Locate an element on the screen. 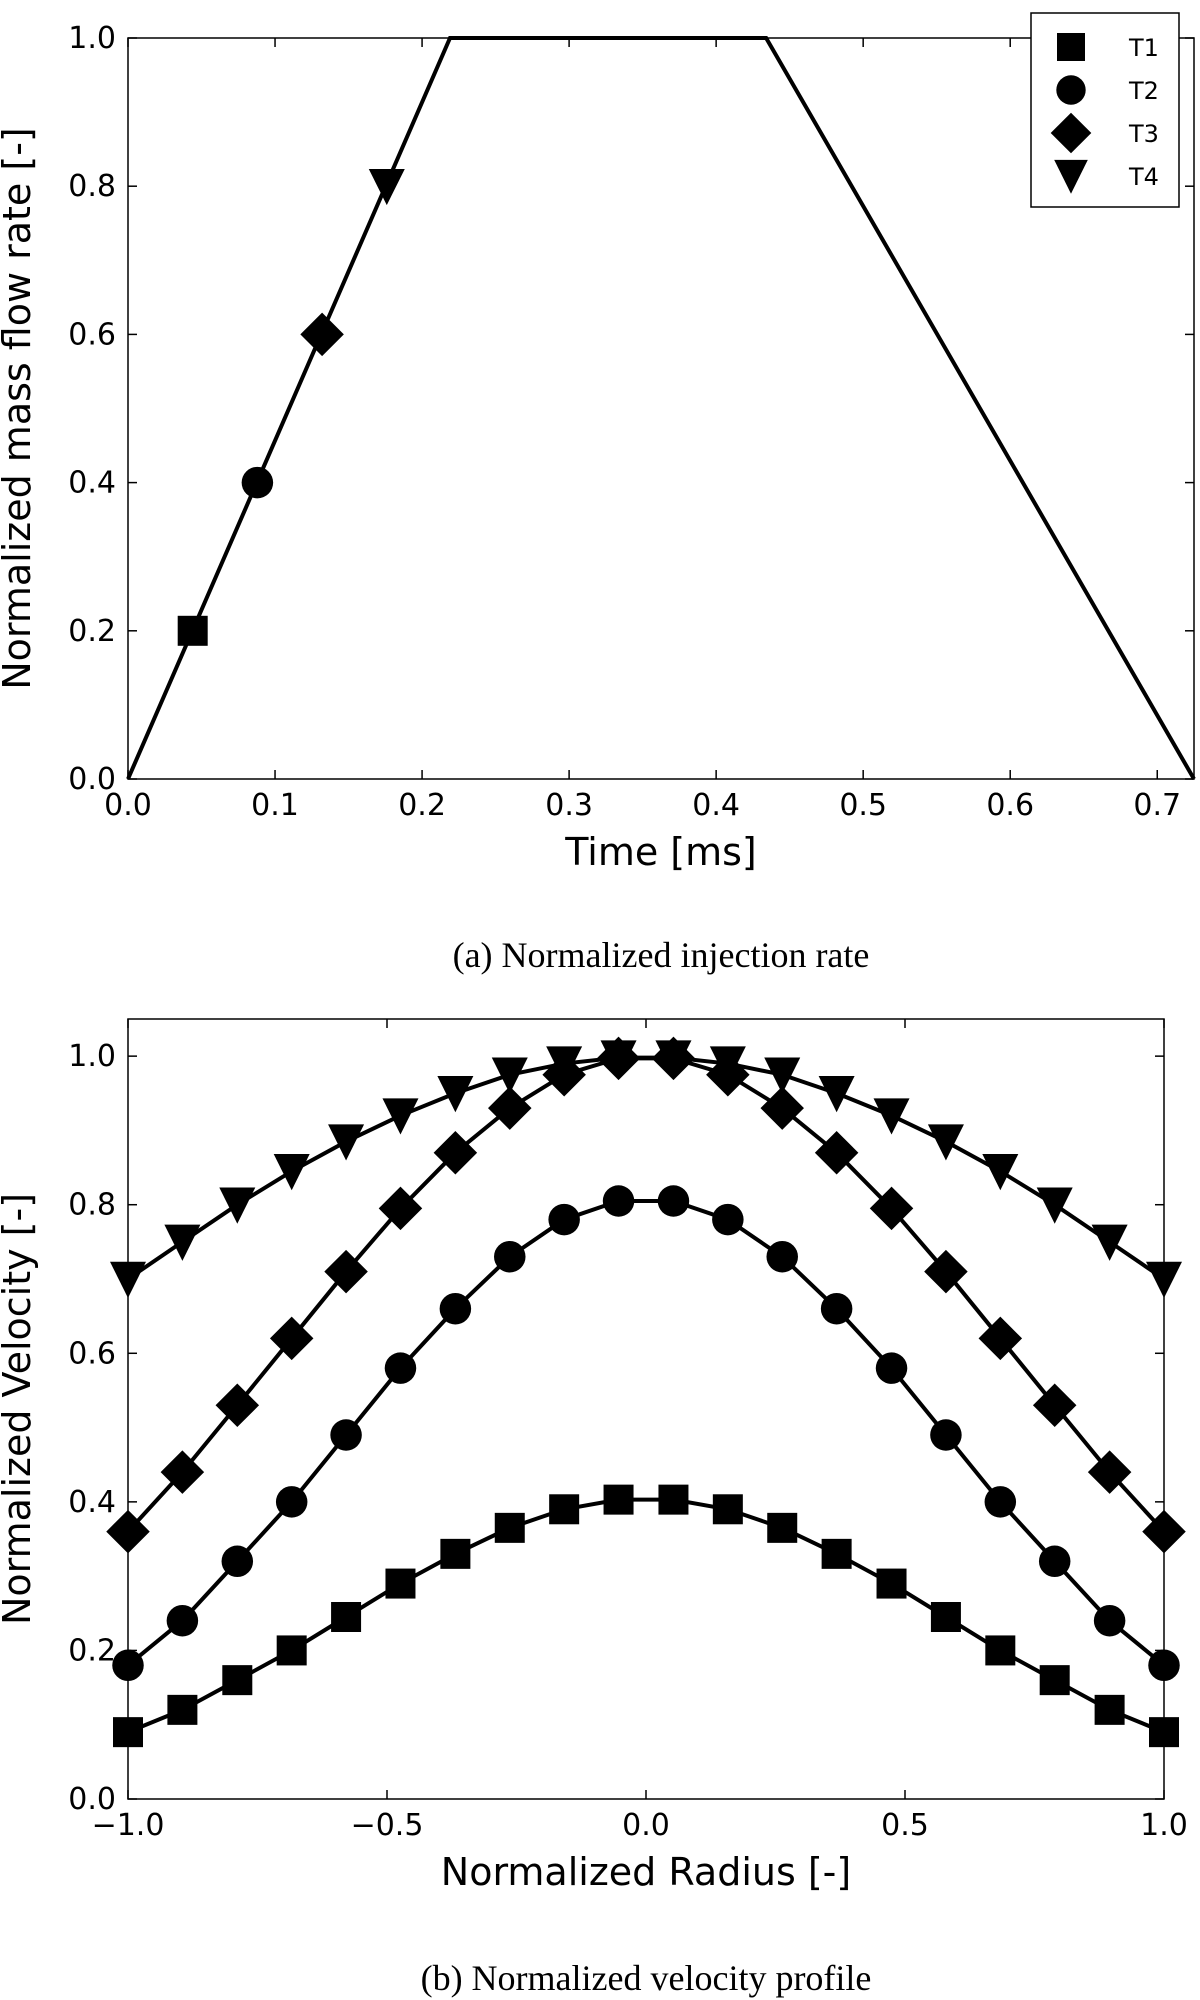  x-tick-label: −0.5 is located at coordinates (387, 1825).